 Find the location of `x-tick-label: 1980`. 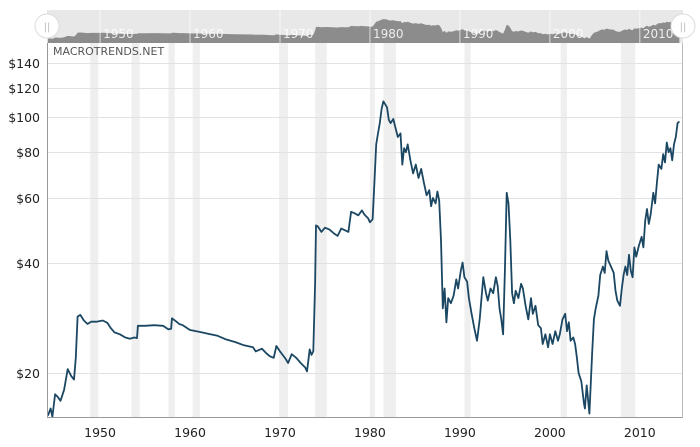

x-tick-label: 1980 is located at coordinates (370, 432).